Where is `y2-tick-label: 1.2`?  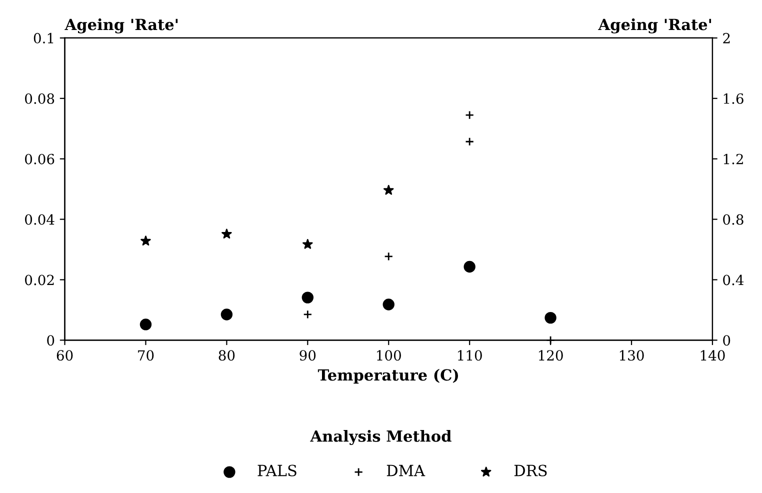 y2-tick-label: 1.2 is located at coordinates (733, 159).